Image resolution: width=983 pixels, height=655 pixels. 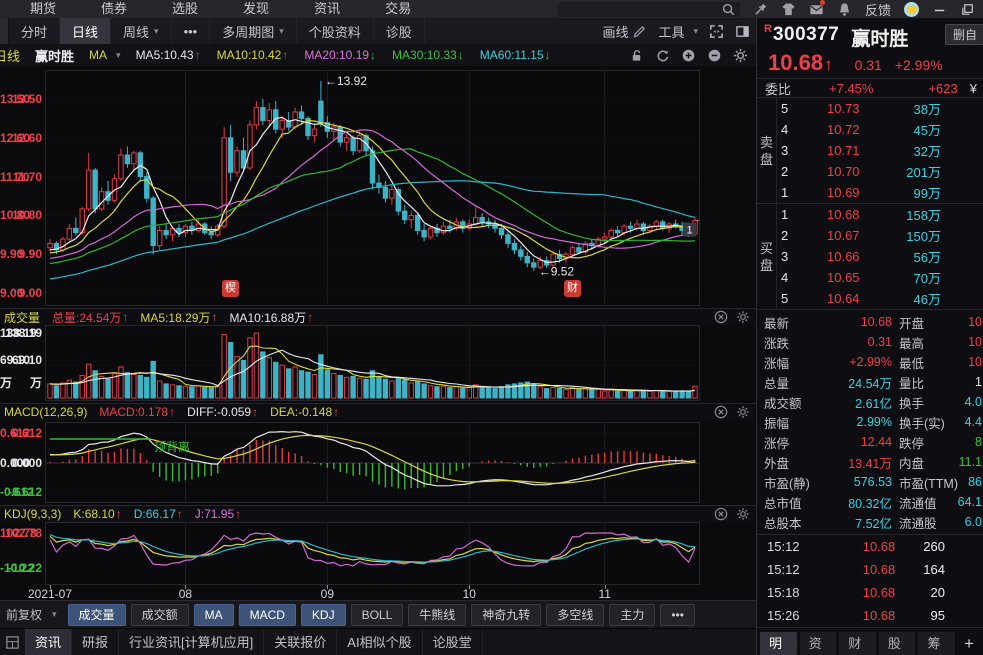 What do you see at coordinates (547, 55) in the screenshot?
I see `down-arrow-icon: ↓` at bounding box center [547, 55].